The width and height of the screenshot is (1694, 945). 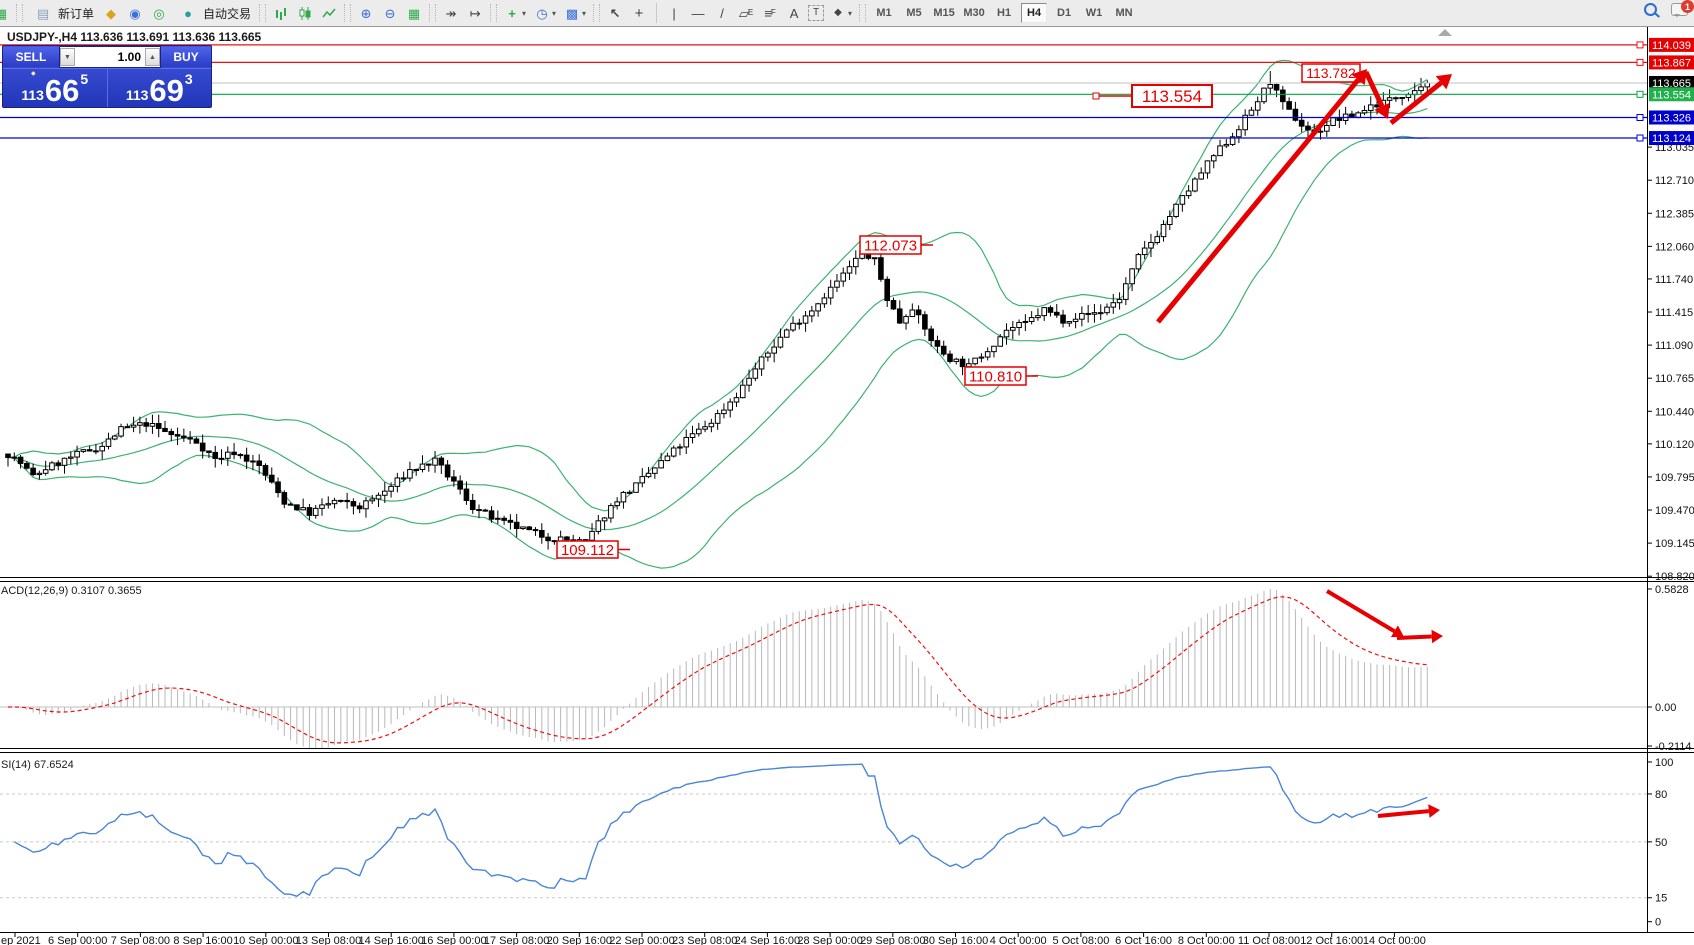 What do you see at coordinates (1682, 8) in the screenshot?
I see `chat-icon: 1` at bounding box center [1682, 8].